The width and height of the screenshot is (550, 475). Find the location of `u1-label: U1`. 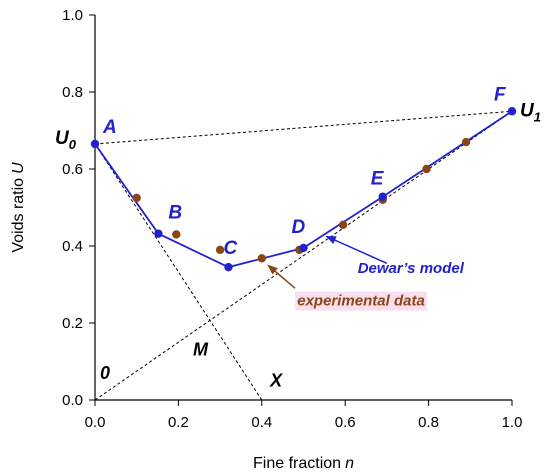

u1-label: U1 is located at coordinates (530, 112).